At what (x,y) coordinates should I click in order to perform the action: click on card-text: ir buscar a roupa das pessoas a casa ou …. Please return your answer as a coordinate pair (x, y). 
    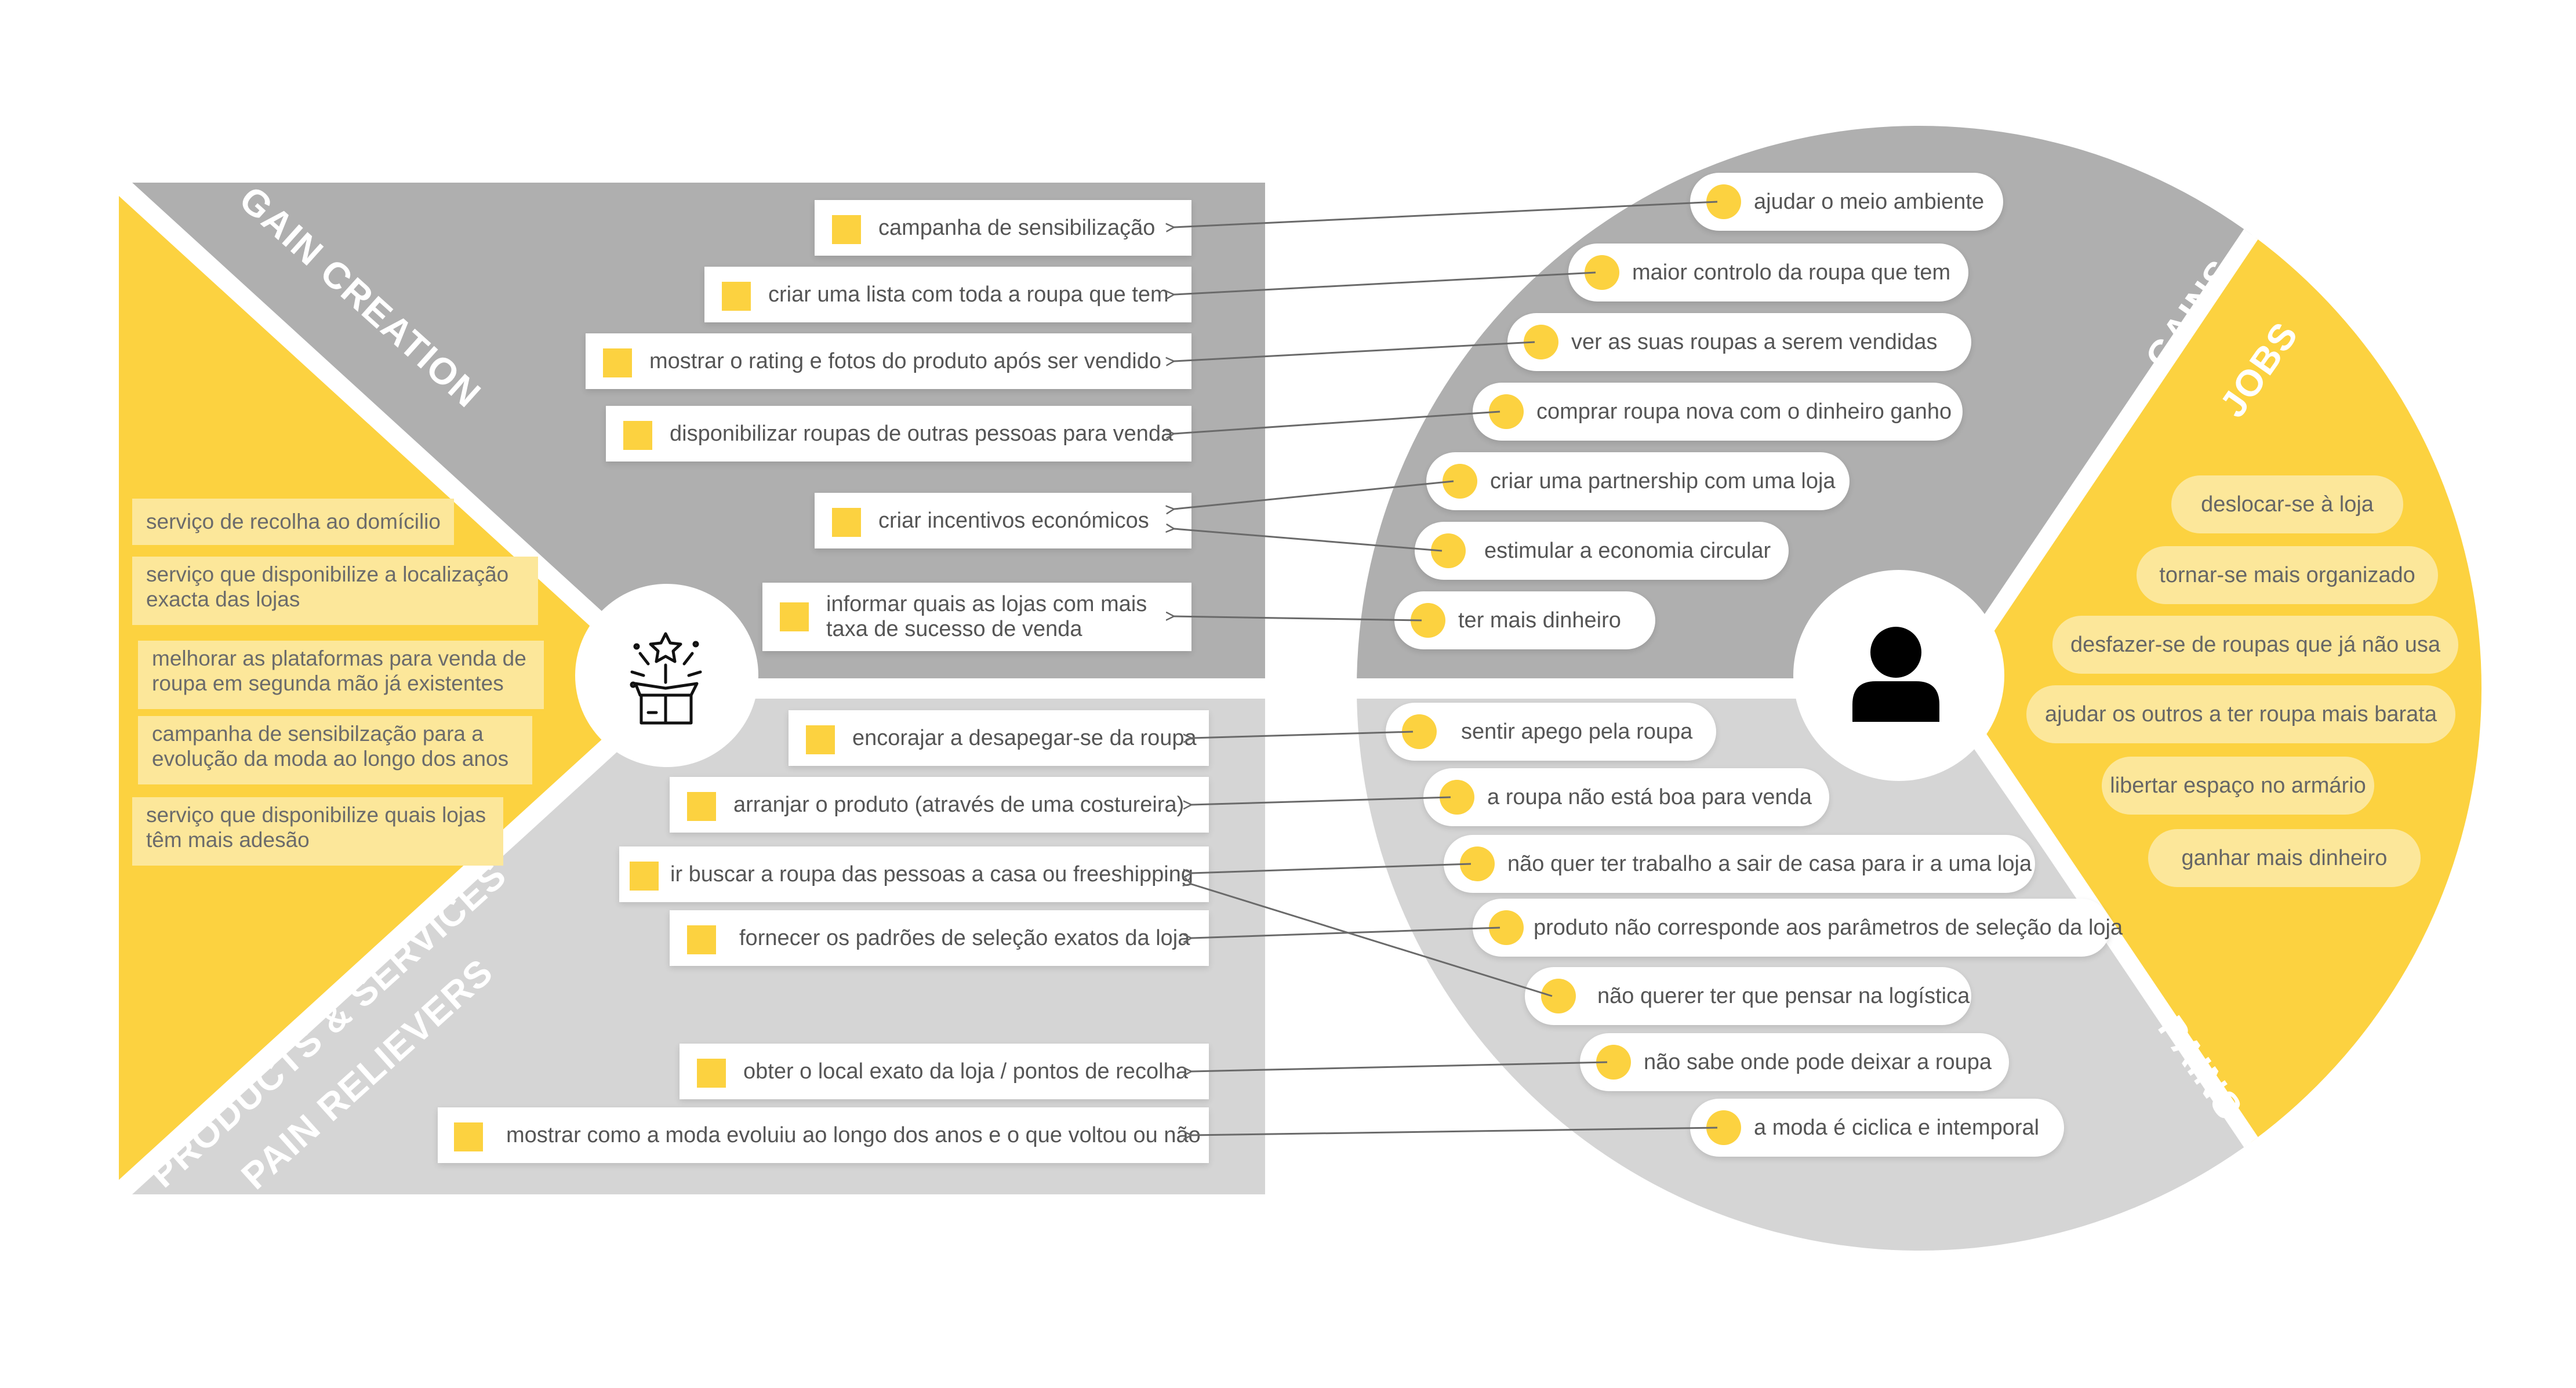
    Looking at the image, I should click on (931, 874).